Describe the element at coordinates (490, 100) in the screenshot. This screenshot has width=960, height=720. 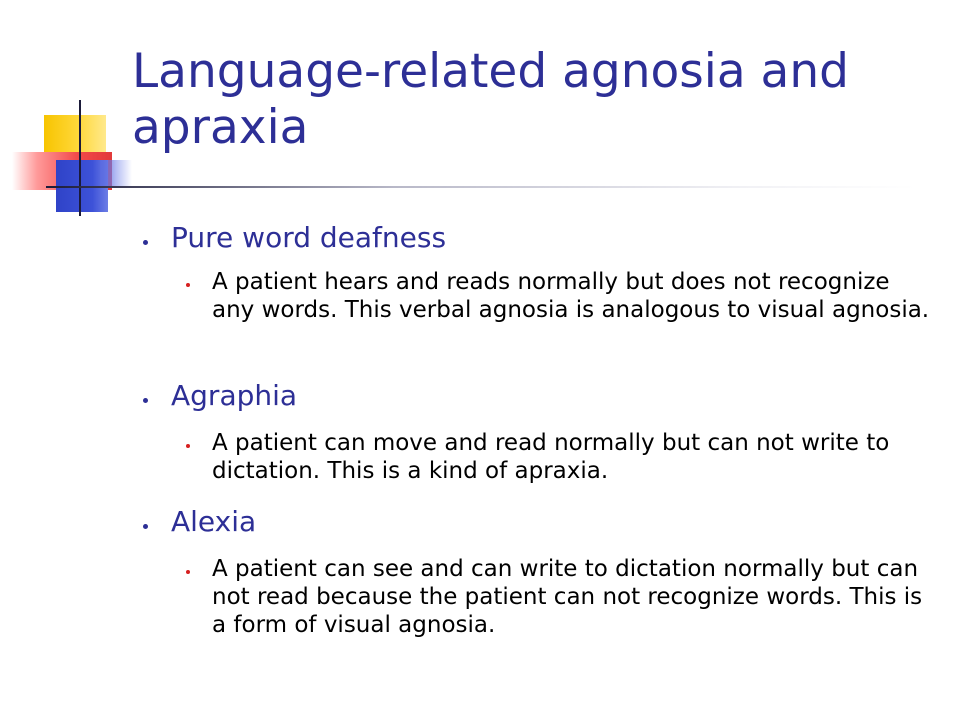
I see `slide-title: Language-related agnosia and apraxia` at that location.